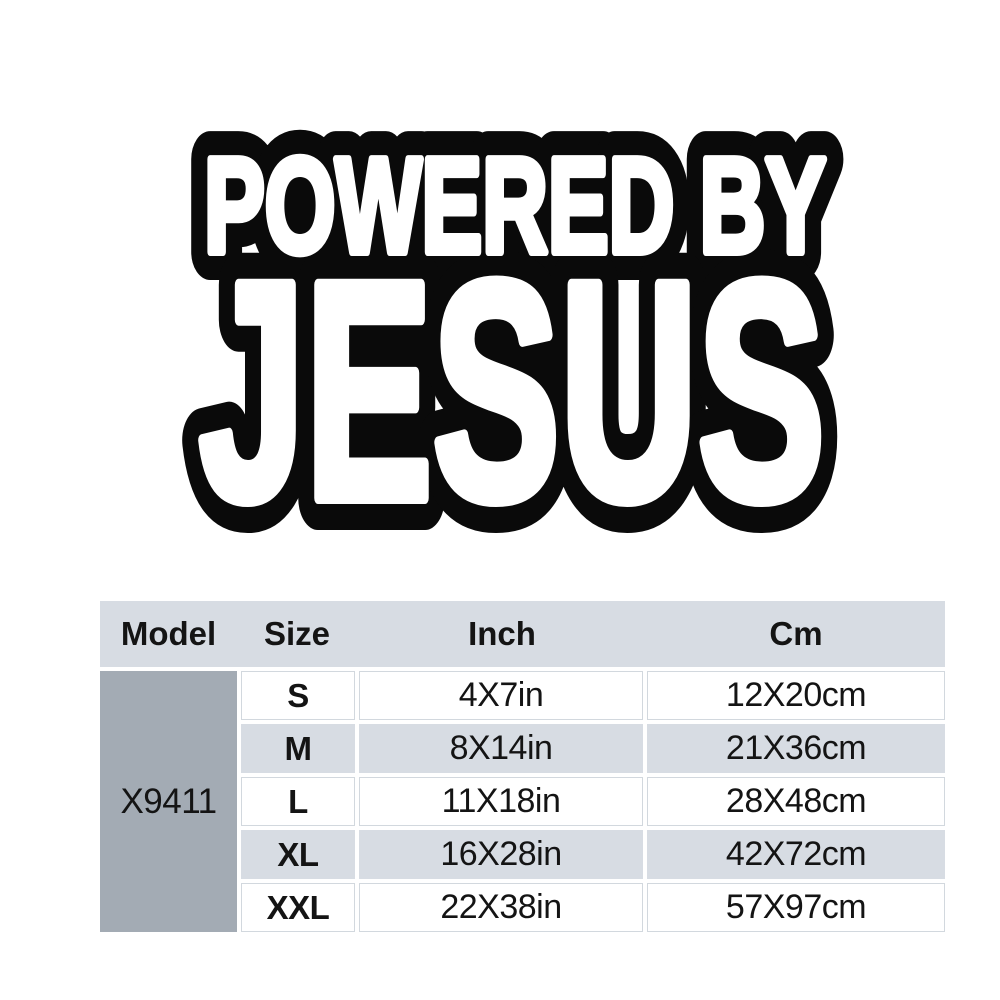 The height and width of the screenshot is (1000, 1000). I want to click on header-inch: Inch, so click(502, 633).